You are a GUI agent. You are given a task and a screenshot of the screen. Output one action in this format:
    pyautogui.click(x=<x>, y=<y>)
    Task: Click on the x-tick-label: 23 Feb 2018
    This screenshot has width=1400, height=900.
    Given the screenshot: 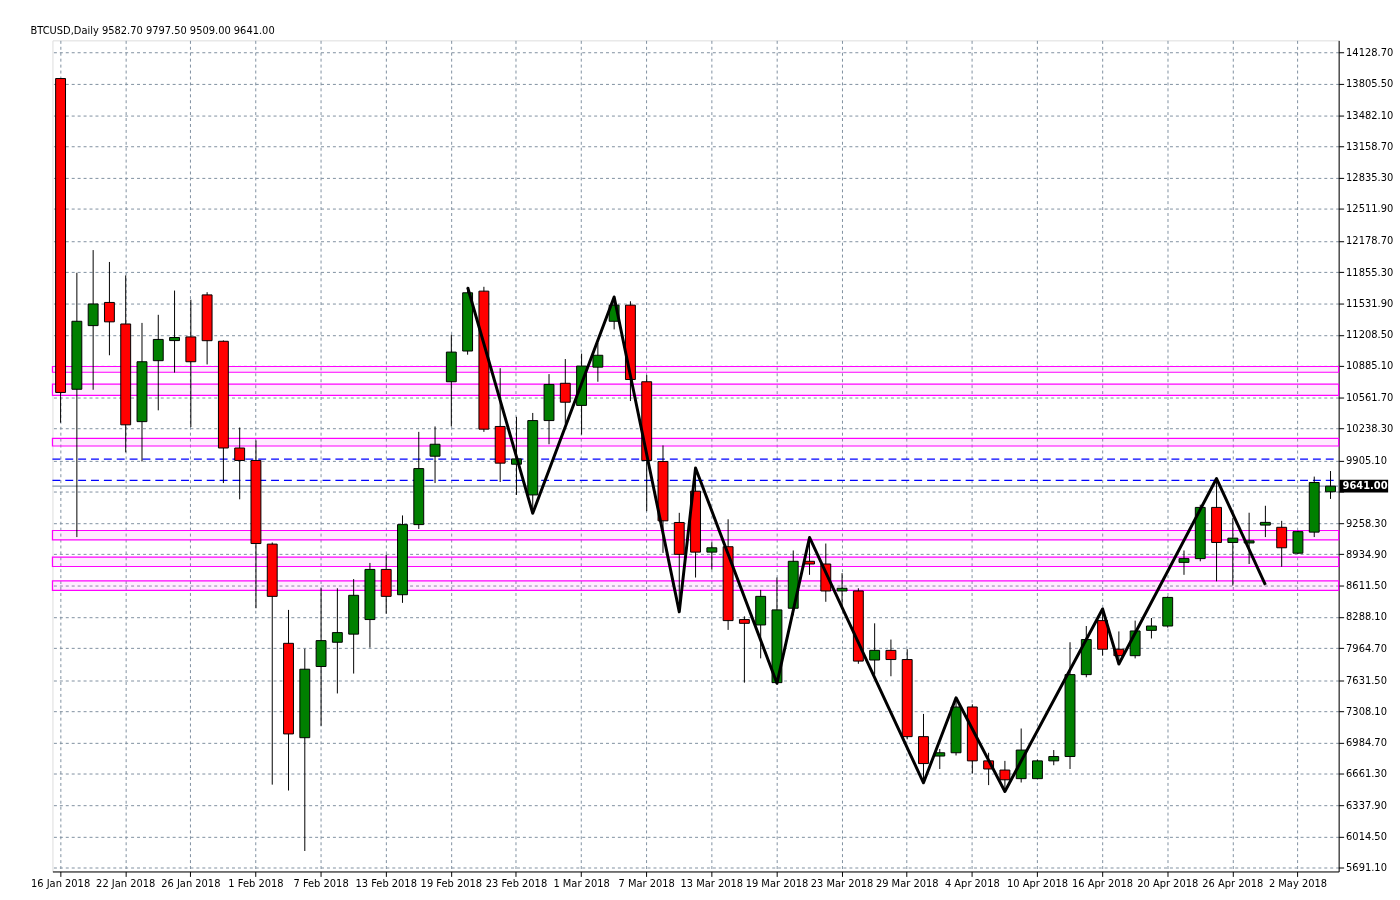 What is the action you would take?
    pyautogui.click(x=516, y=883)
    